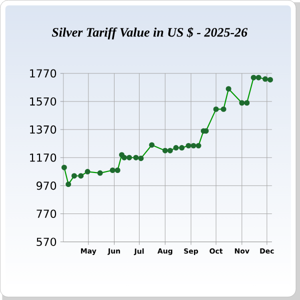  What do you see at coordinates (43, 157) in the screenshot?
I see `y-tick-label: 1170` at bounding box center [43, 157].